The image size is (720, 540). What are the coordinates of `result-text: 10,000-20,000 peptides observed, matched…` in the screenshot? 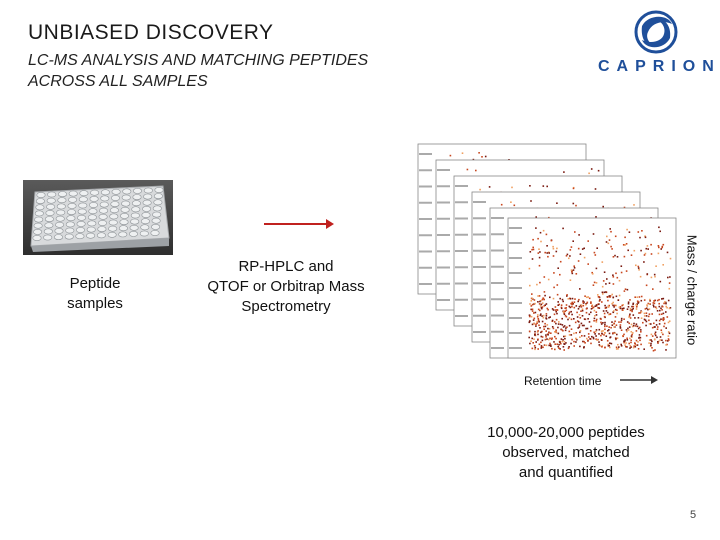 It's located at (566, 453).